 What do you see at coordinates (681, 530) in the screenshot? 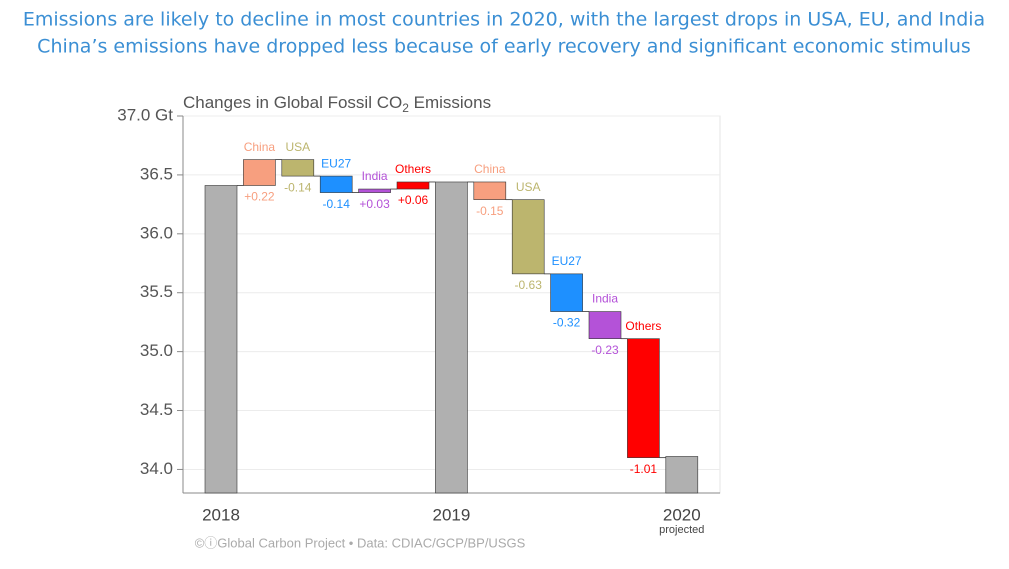
I see `total-note: projected` at bounding box center [681, 530].